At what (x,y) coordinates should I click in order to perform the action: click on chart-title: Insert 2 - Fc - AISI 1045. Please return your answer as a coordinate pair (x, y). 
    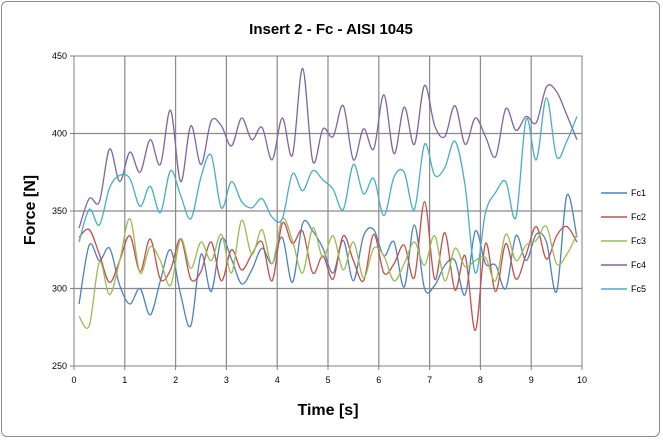
    Looking at the image, I should click on (331, 29).